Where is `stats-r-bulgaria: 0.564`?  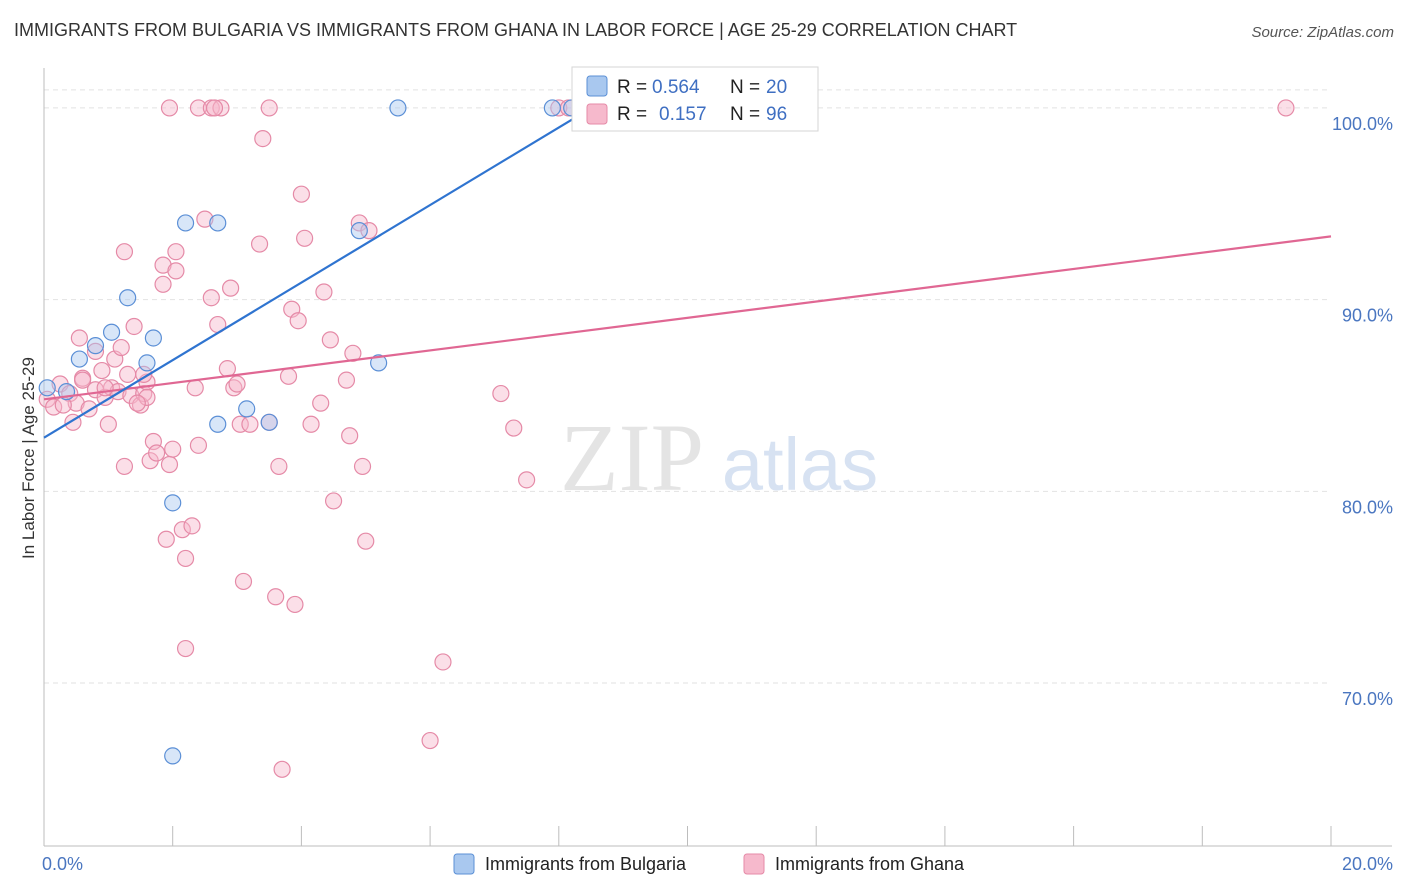 stats-r-bulgaria: 0.564 is located at coordinates (676, 87).